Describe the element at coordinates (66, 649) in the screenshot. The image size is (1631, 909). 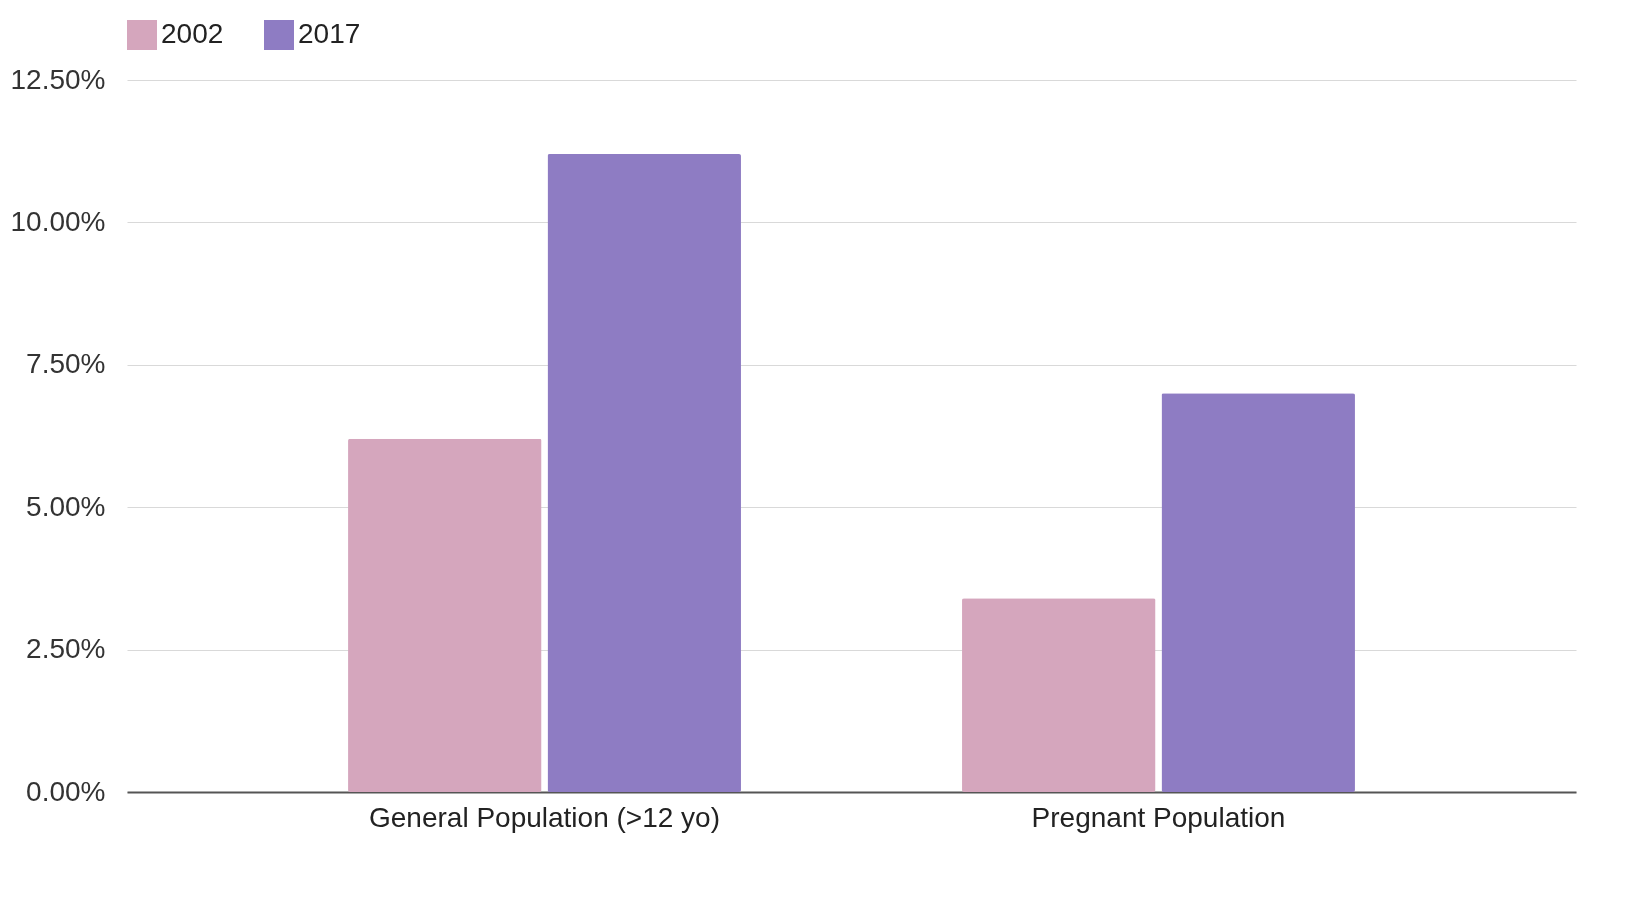
I see `y-tick-label: 2.50%` at that location.